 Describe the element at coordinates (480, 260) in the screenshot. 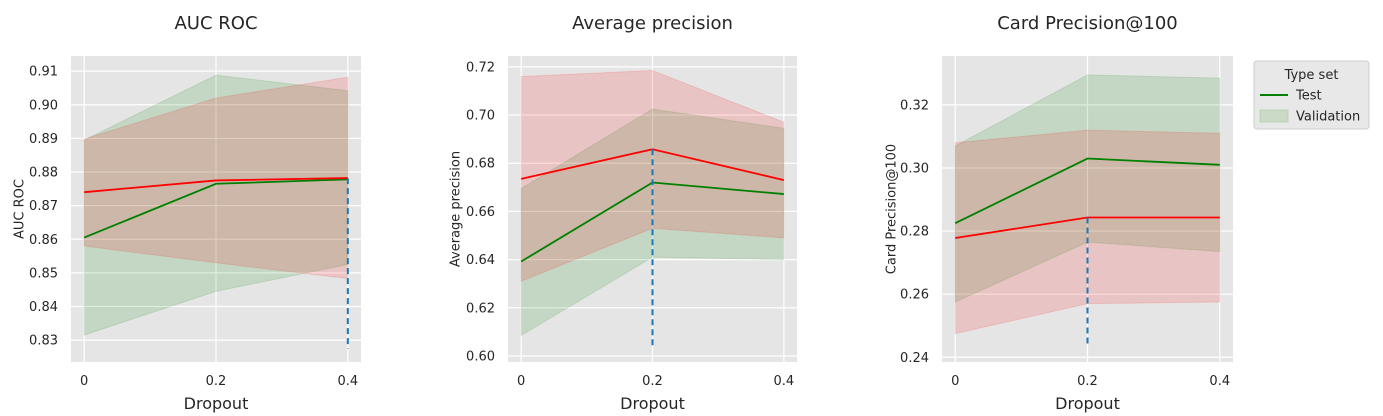

I see `y-tick-label: 0.64` at that location.